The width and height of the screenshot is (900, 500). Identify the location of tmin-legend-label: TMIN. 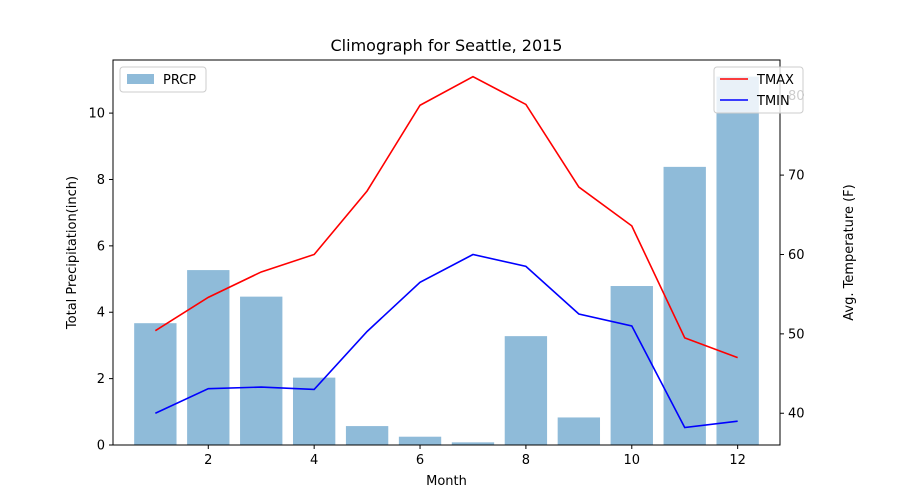
(773, 101).